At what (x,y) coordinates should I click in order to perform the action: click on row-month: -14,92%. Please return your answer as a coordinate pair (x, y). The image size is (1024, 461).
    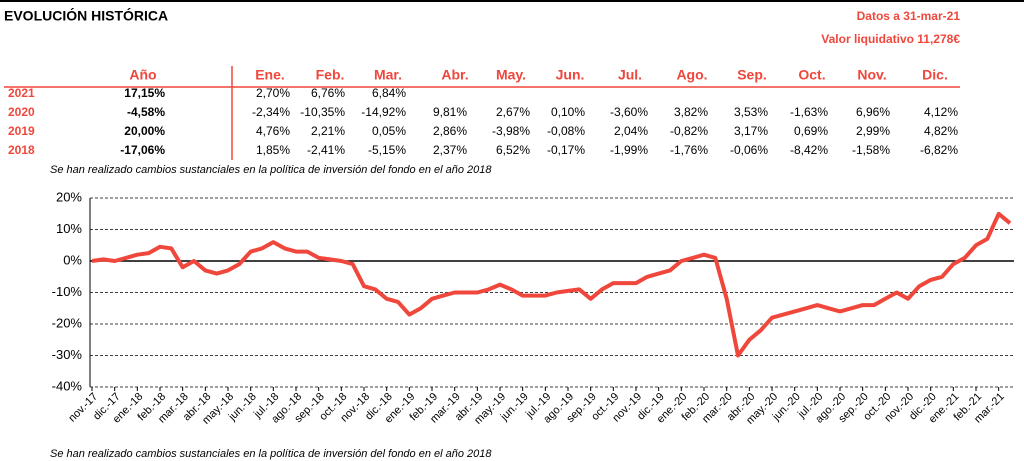
    Looking at the image, I should click on (383, 112).